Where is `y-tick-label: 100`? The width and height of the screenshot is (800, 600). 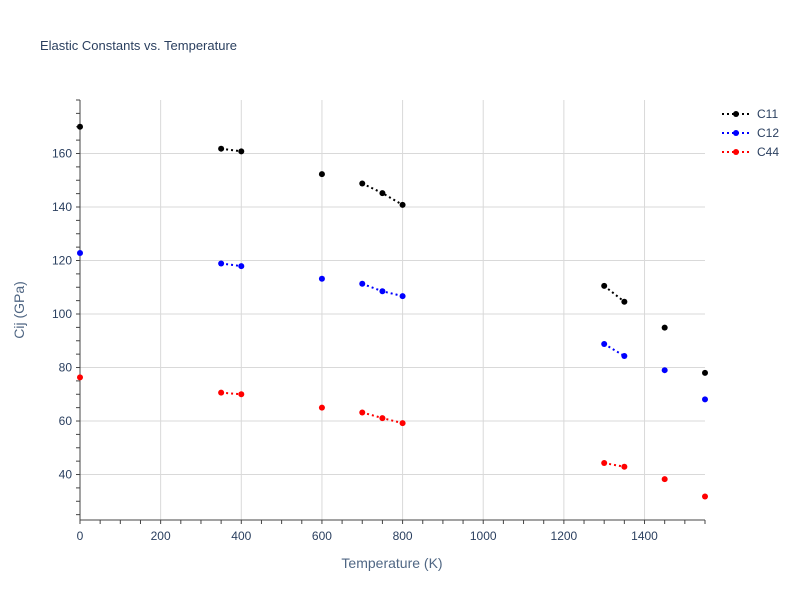 y-tick-label: 100 is located at coordinates (62, 314).